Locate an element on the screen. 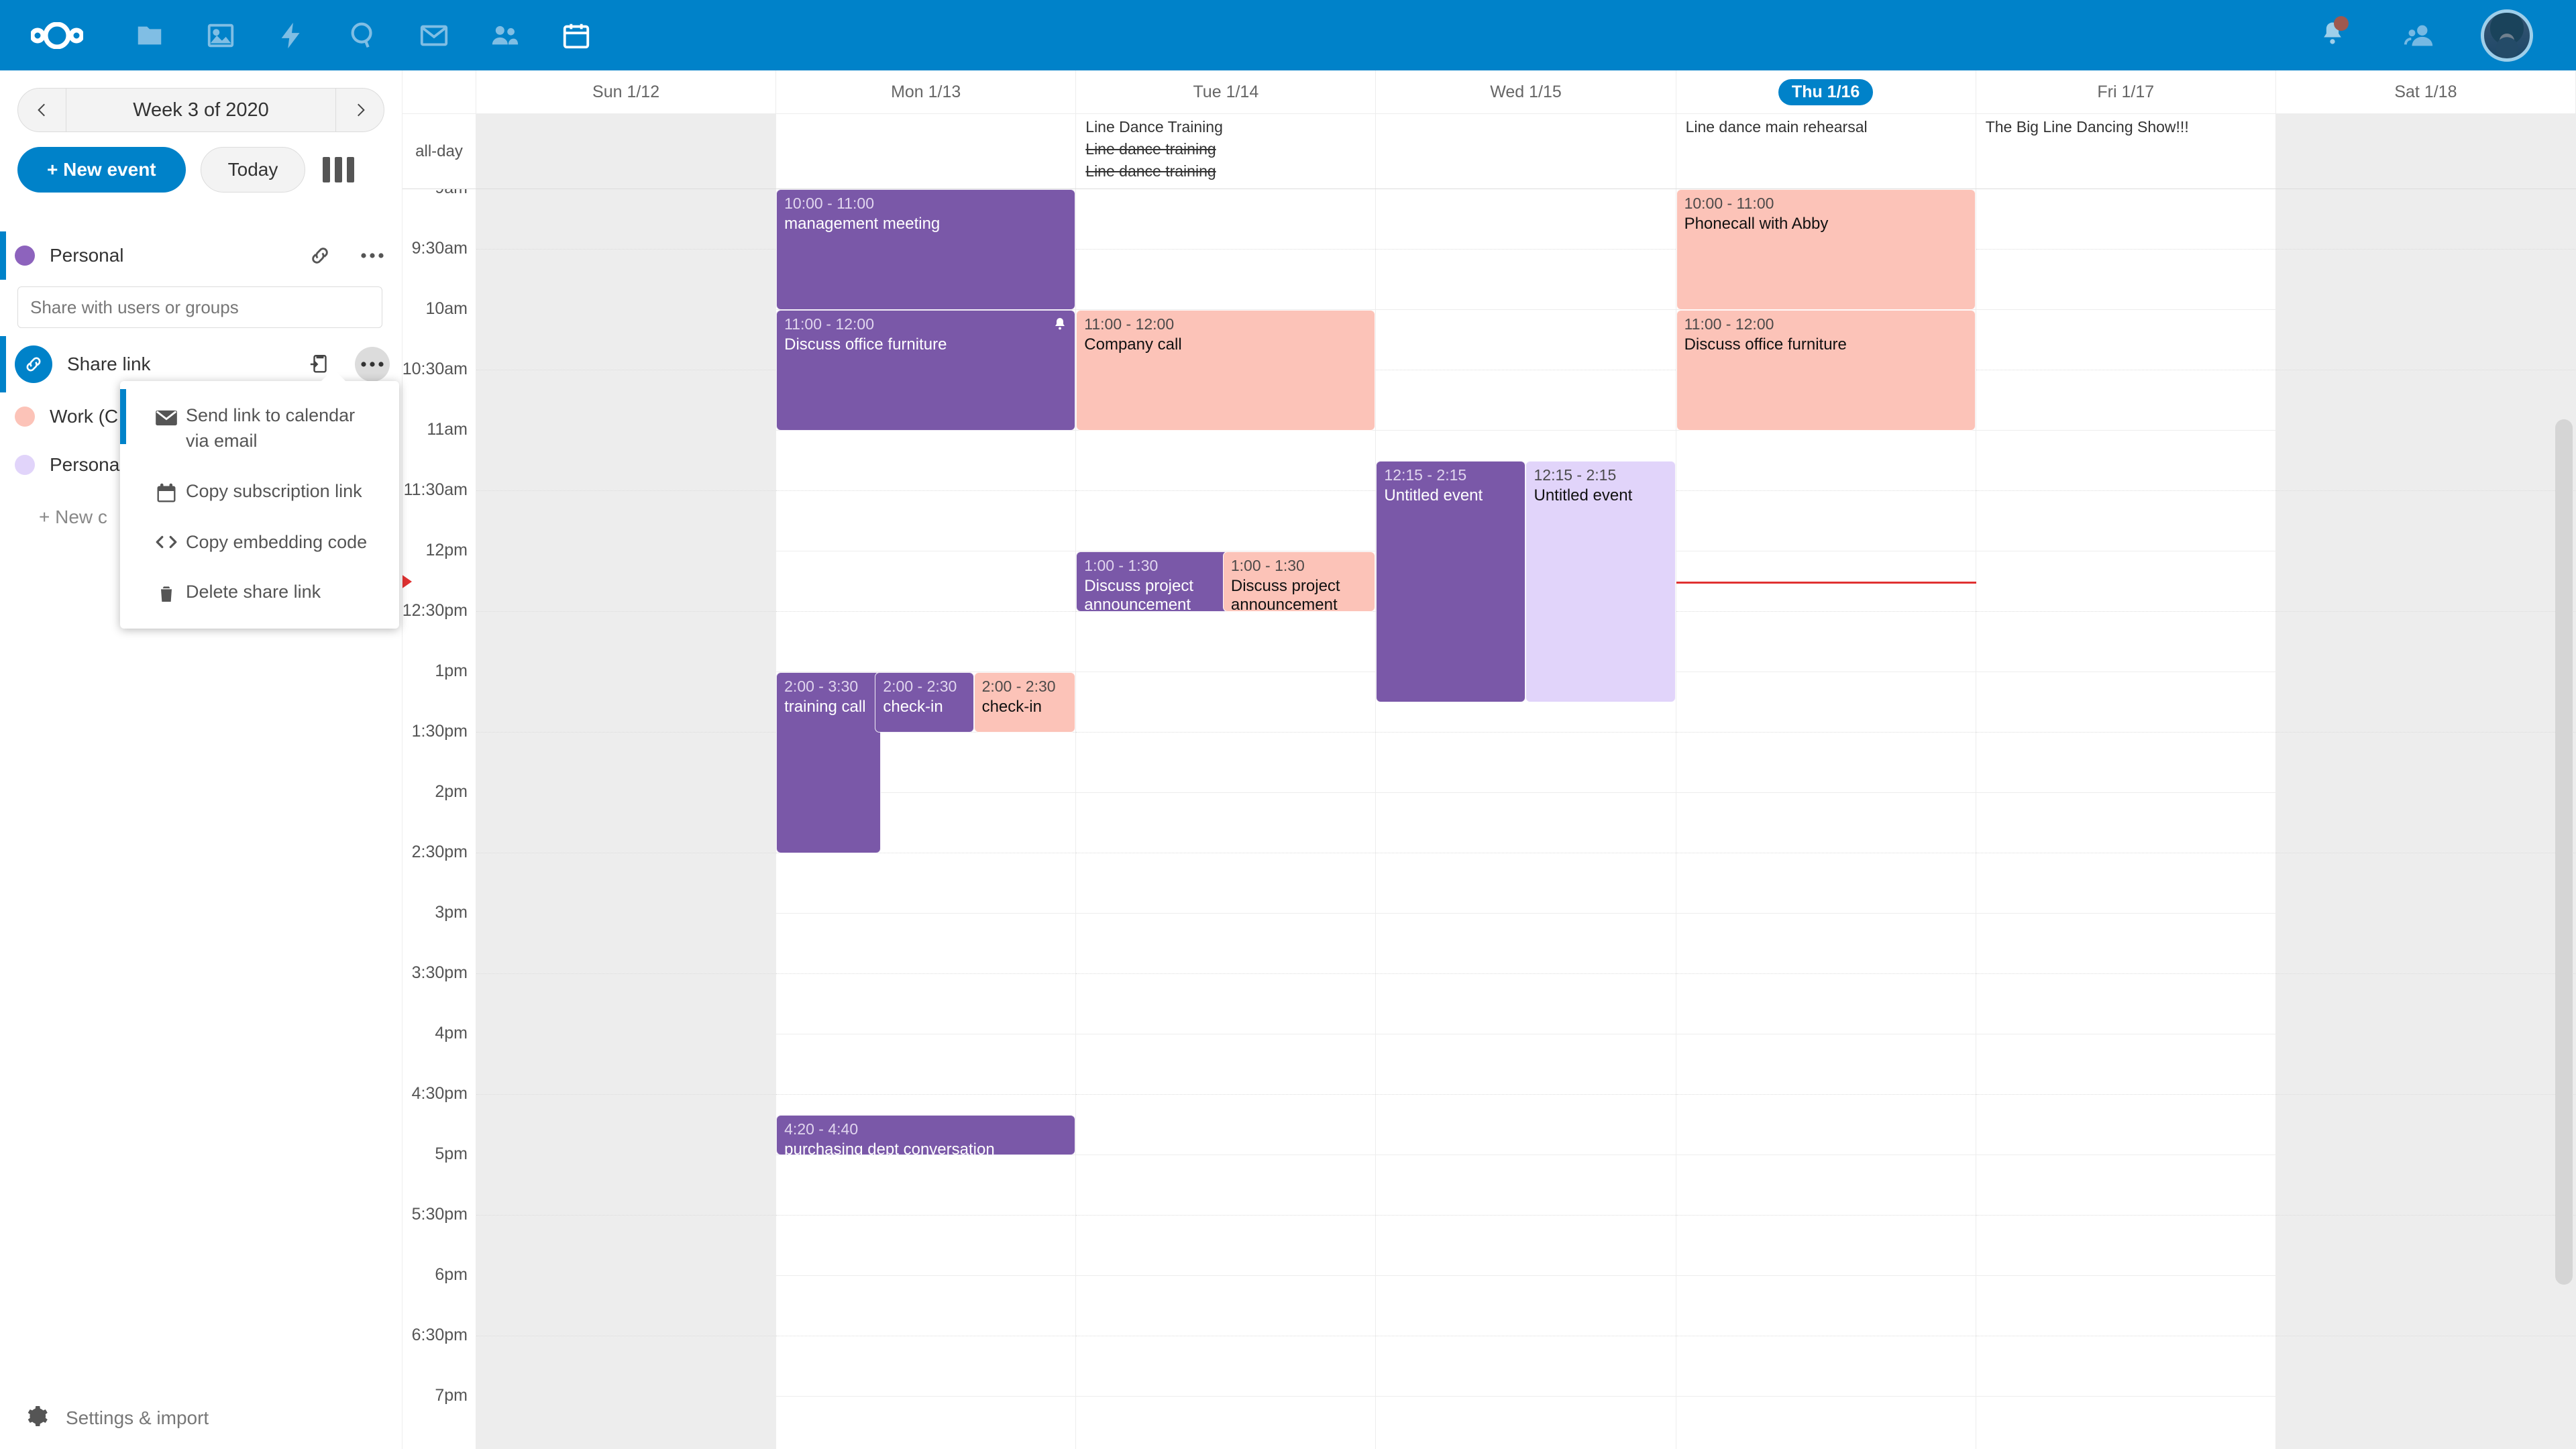 This screenshot has width=2576, height=1449. all-day-event: Line dance training is located at coordinates (1150, 149).